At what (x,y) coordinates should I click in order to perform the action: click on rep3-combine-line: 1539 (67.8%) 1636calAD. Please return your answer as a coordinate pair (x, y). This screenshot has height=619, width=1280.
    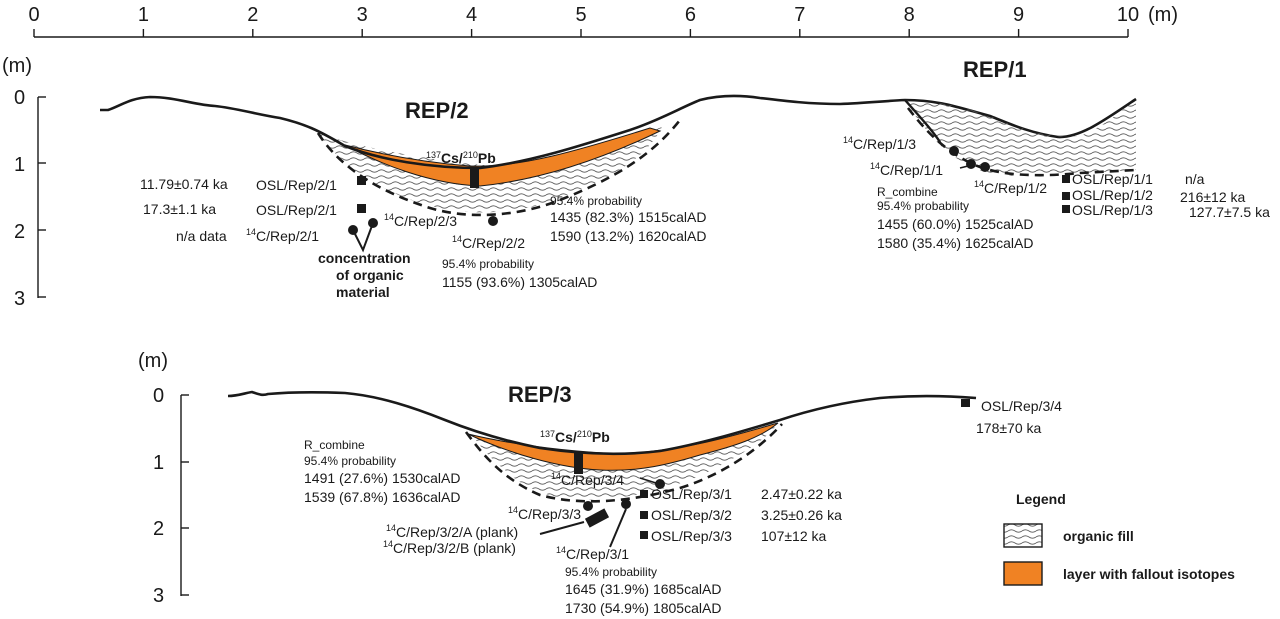
    Looking at the image, I should click on (382, 497).